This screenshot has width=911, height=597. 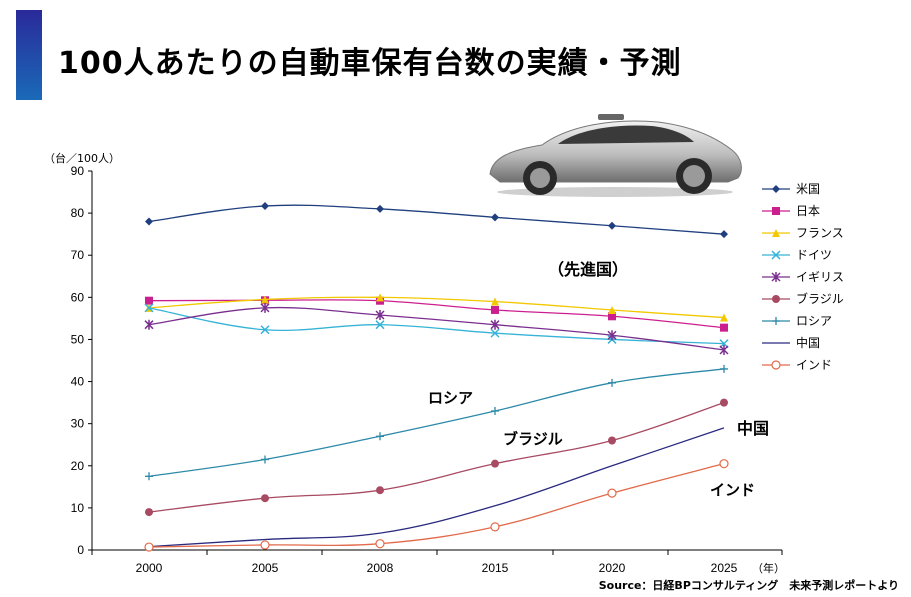 I want to click on y-tick-label: 60, so click(x=78, y=297).